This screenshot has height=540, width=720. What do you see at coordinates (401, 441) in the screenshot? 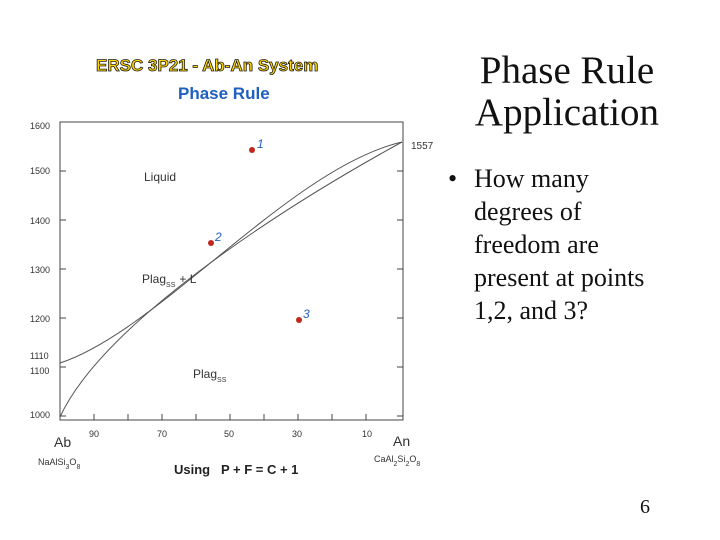
I see `an-endmember-label: An` at bounding box center [401, 441].